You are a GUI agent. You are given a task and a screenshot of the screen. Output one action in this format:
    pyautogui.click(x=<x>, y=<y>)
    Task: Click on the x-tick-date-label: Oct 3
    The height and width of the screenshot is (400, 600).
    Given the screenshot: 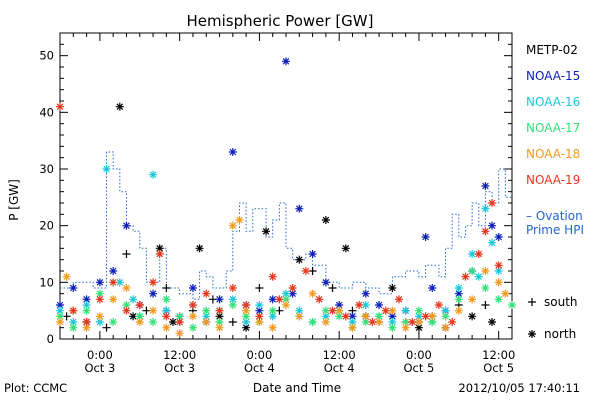 What is the action you would take?
    pyautogui.click(x=179, y=368)
    